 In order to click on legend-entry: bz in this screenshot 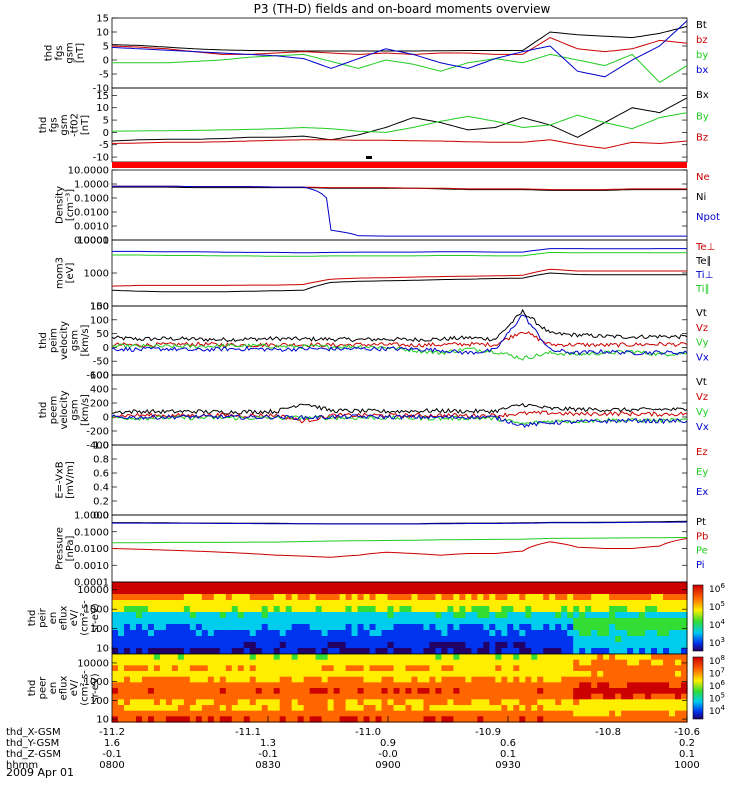, I will do `click(702, 40)`.